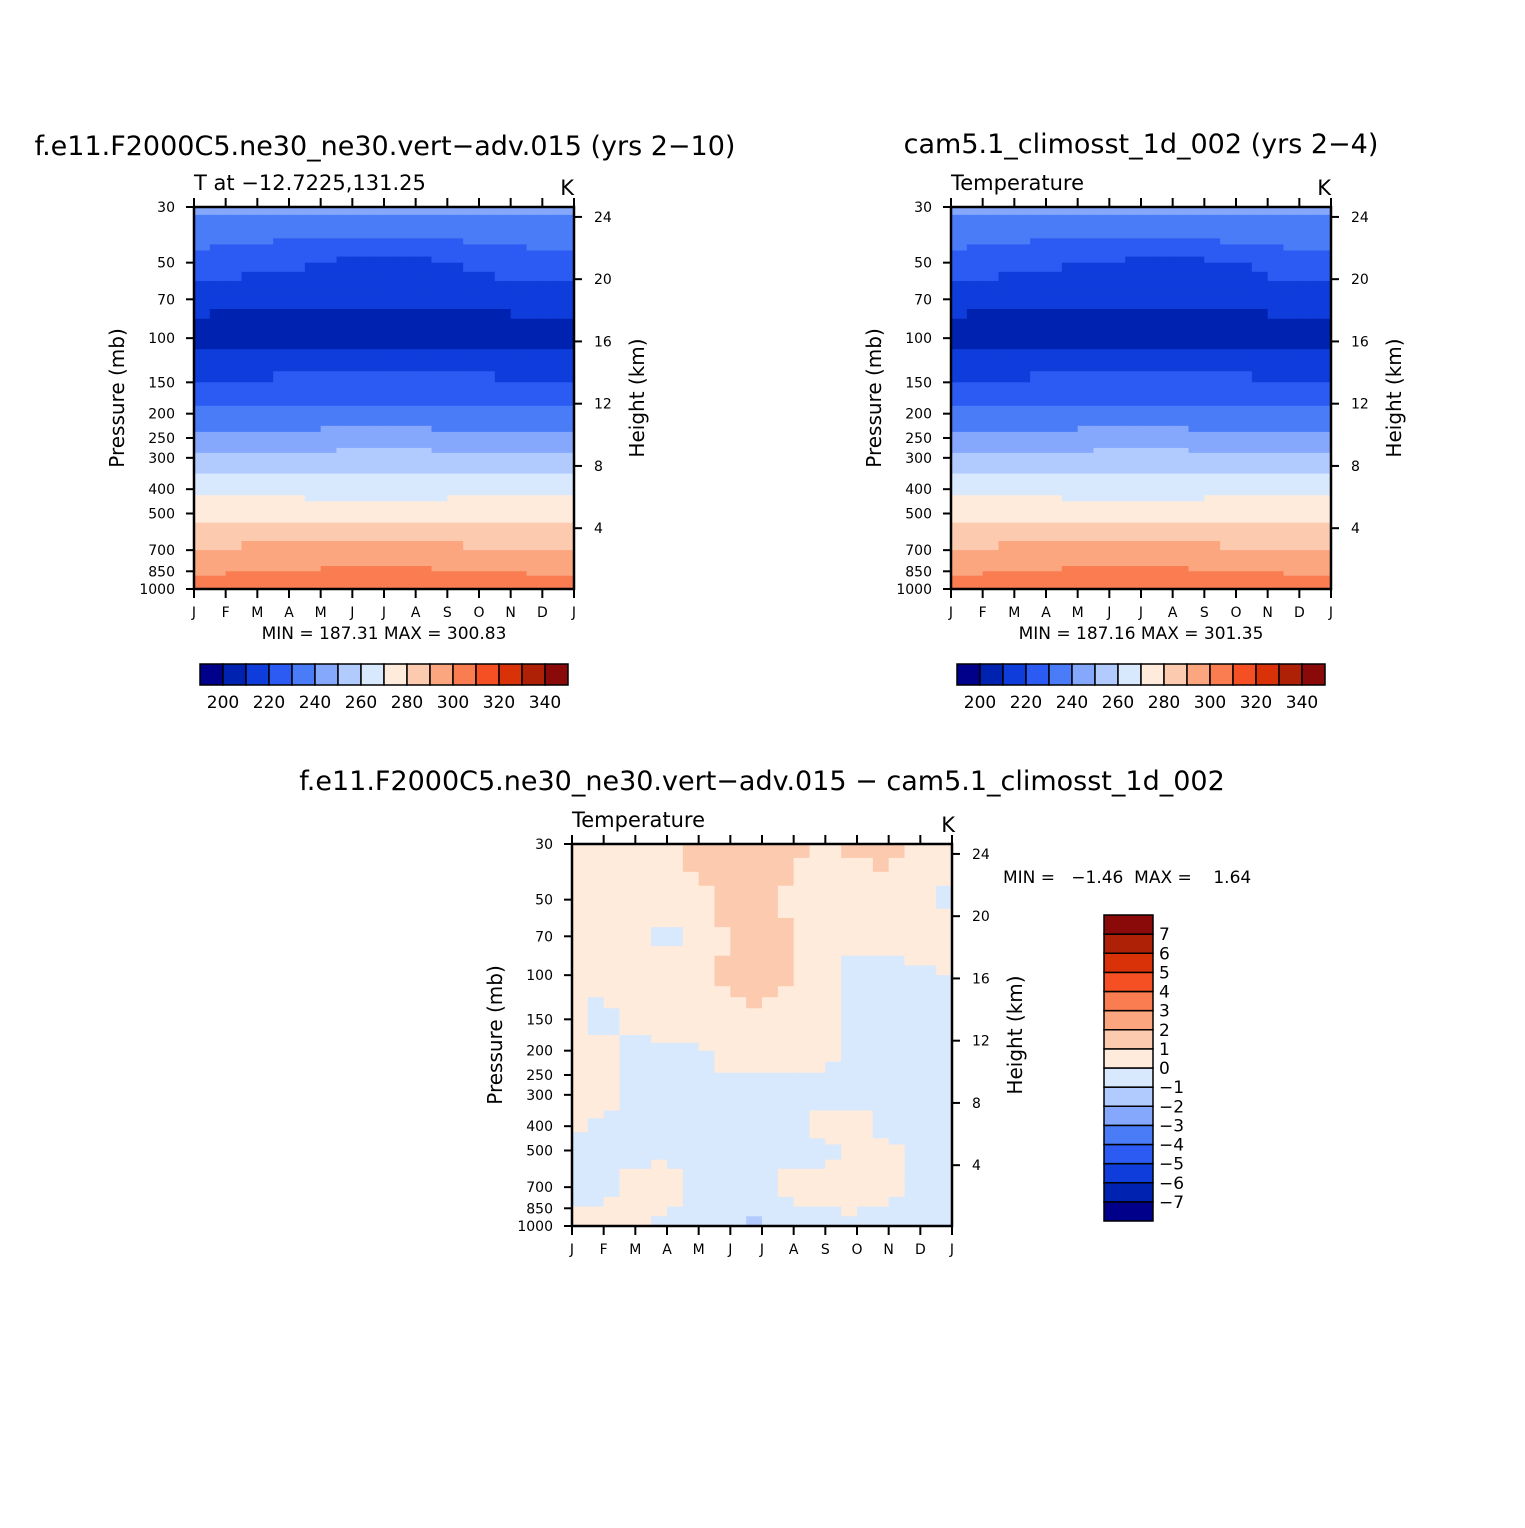  I want to click on colorbar-label: 260, so click(361, 703).